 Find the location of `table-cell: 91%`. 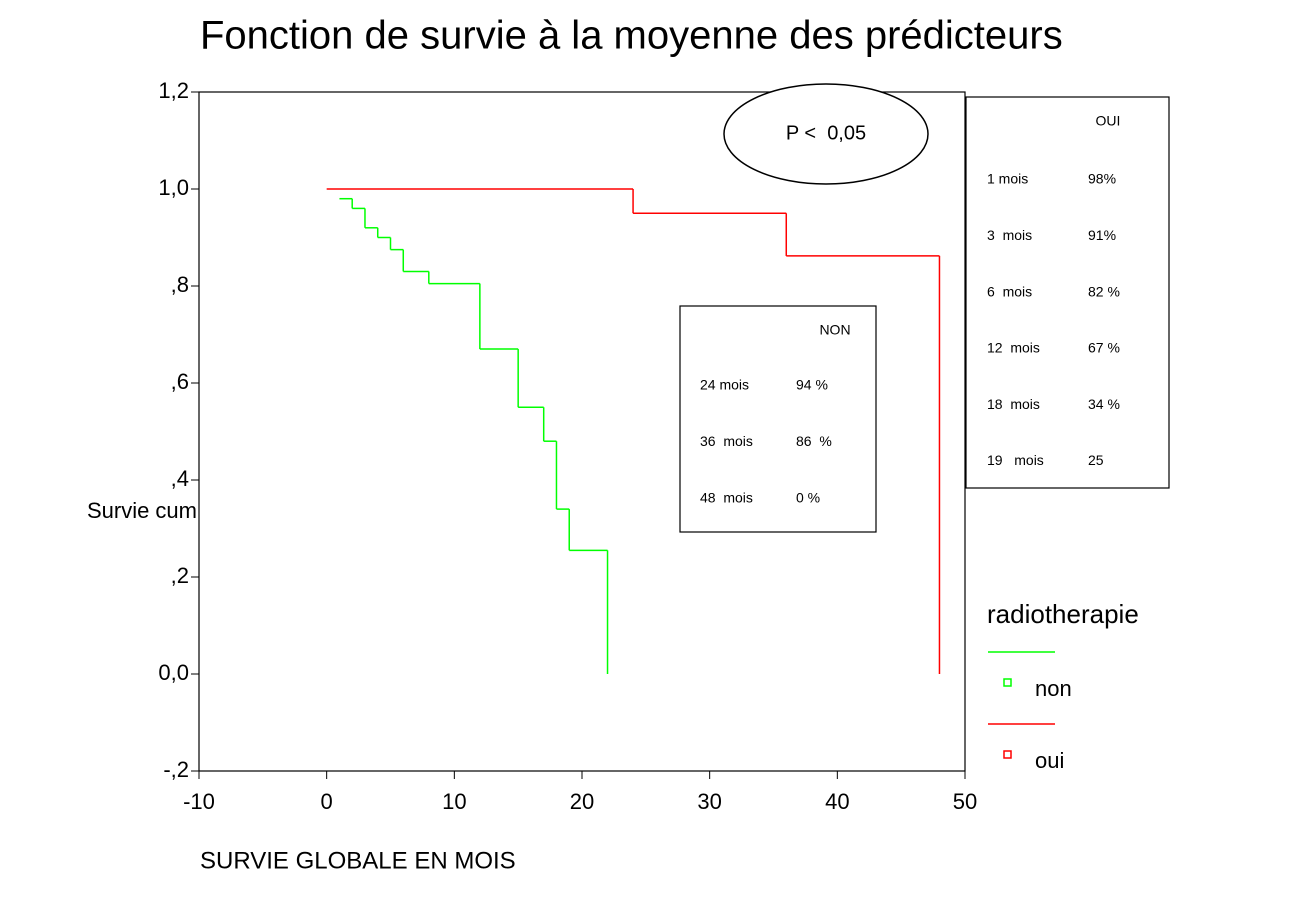

table-cell: 91% is located at coordinates (1102, 235).